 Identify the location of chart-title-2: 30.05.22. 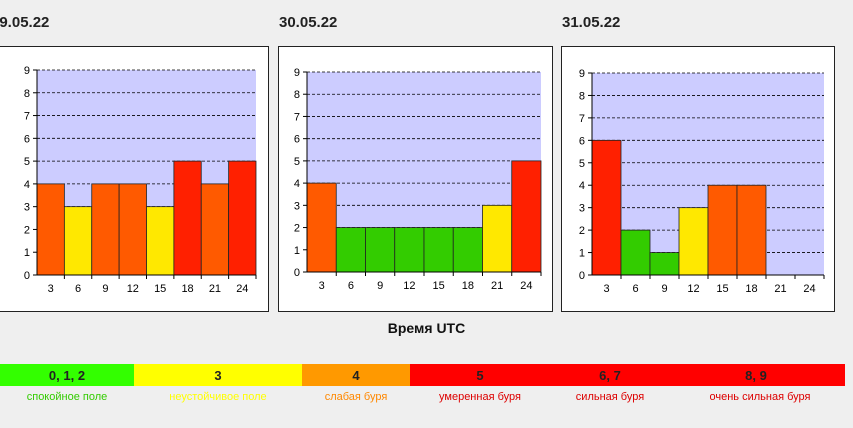
(308, 22).